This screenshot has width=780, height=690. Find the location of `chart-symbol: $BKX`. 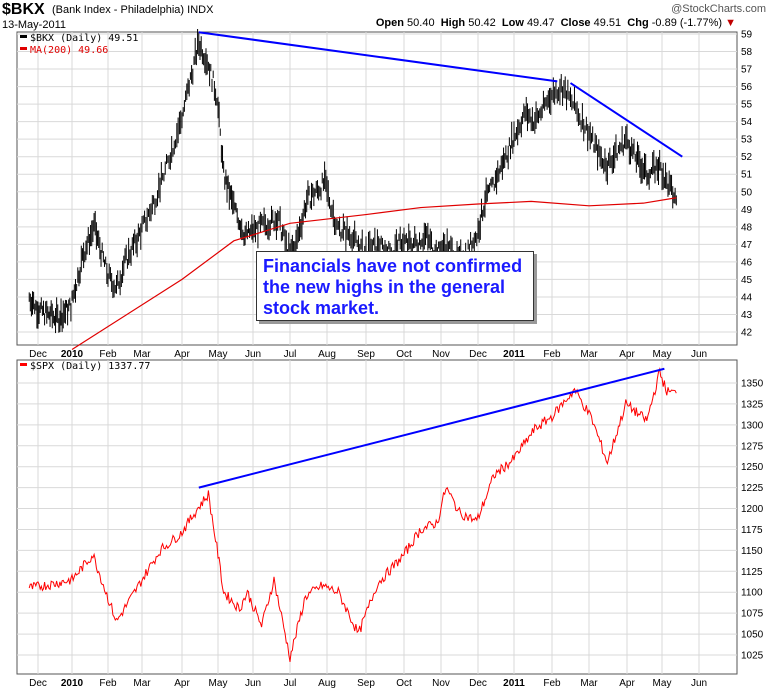

chart-symbol: $BKX is located at coordinates (23, 9).